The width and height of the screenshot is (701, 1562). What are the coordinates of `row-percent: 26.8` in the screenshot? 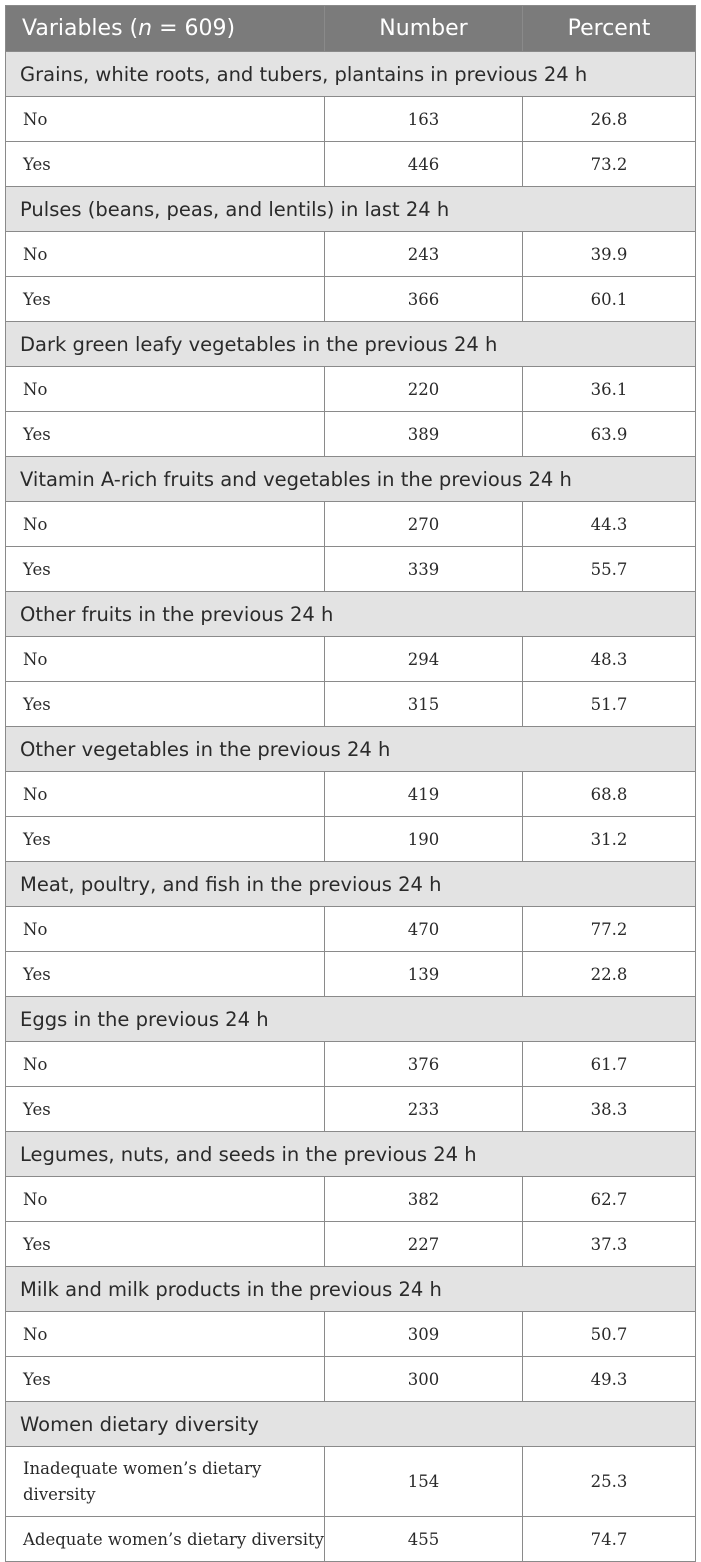 It's located at (609, 119).